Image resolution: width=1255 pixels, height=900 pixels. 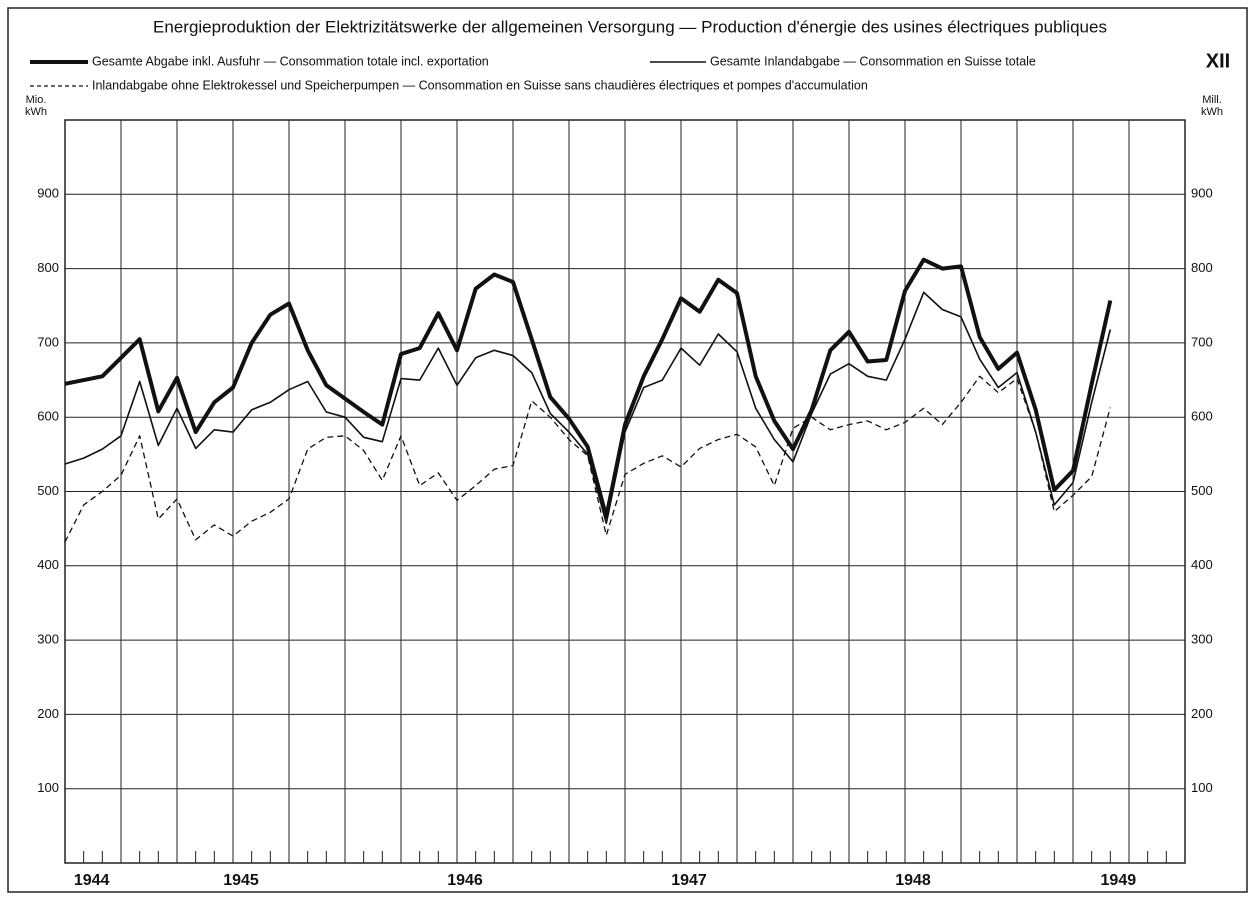 I want to click on y2-tick-label: 200, so click(x=1202, y=713).